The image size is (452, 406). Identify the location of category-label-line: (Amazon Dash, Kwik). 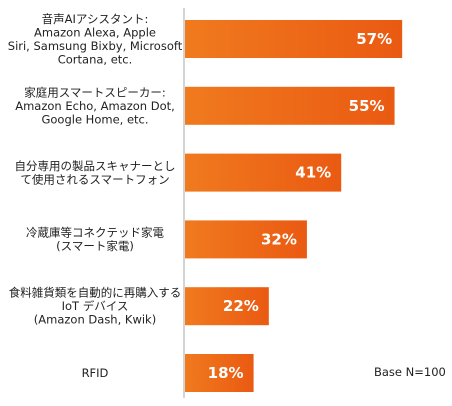
(95, 320).